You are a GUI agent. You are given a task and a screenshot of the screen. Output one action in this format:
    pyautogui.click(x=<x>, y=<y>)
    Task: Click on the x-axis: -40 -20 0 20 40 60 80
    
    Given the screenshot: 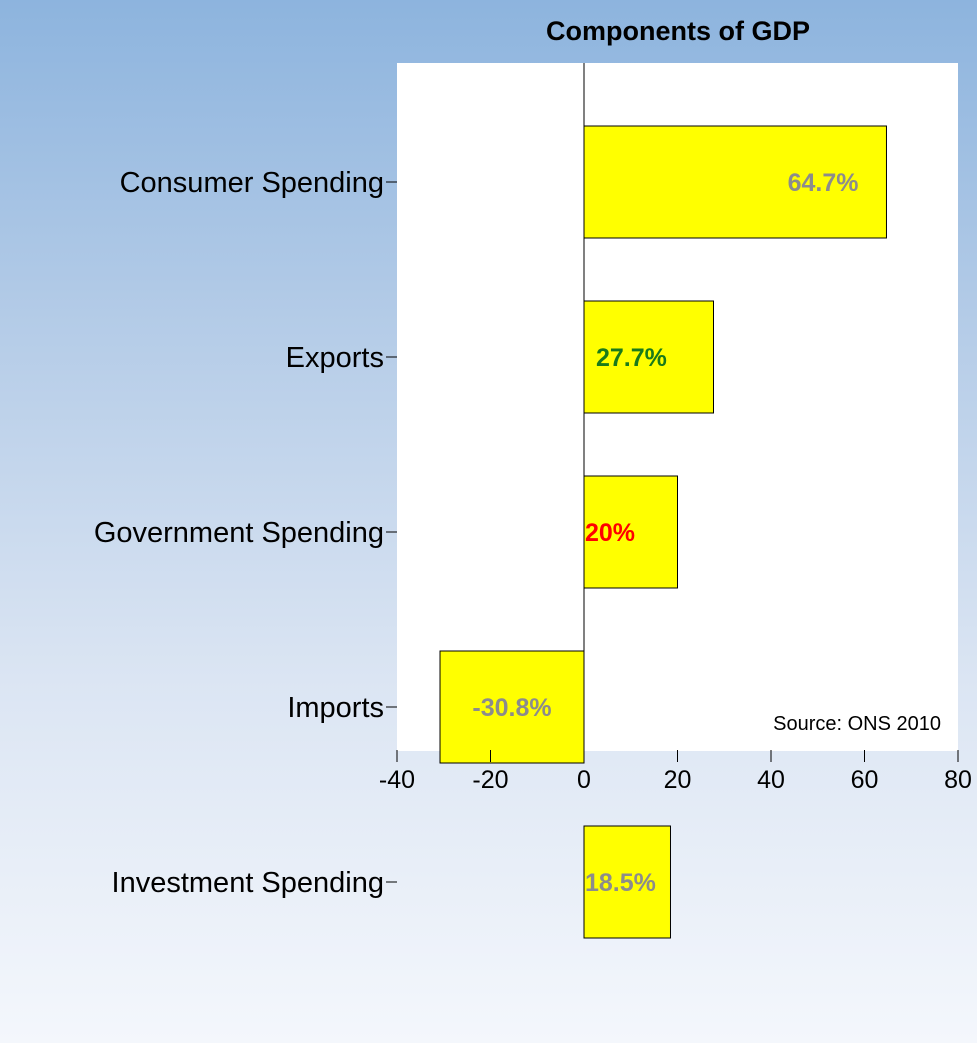 What is the action you would take?
    pyautogui.click(x=675, y=772)
    